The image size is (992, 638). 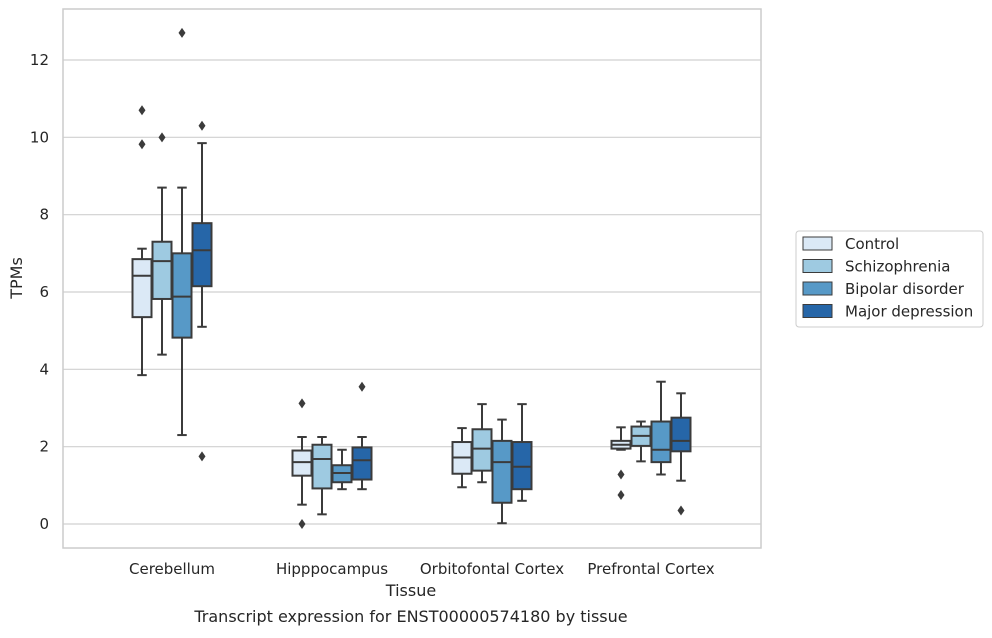 What do you see at coordinates (44, 369) in the screenshot?
I see `y-tick-label: 4` at bounding box center [44, 369].